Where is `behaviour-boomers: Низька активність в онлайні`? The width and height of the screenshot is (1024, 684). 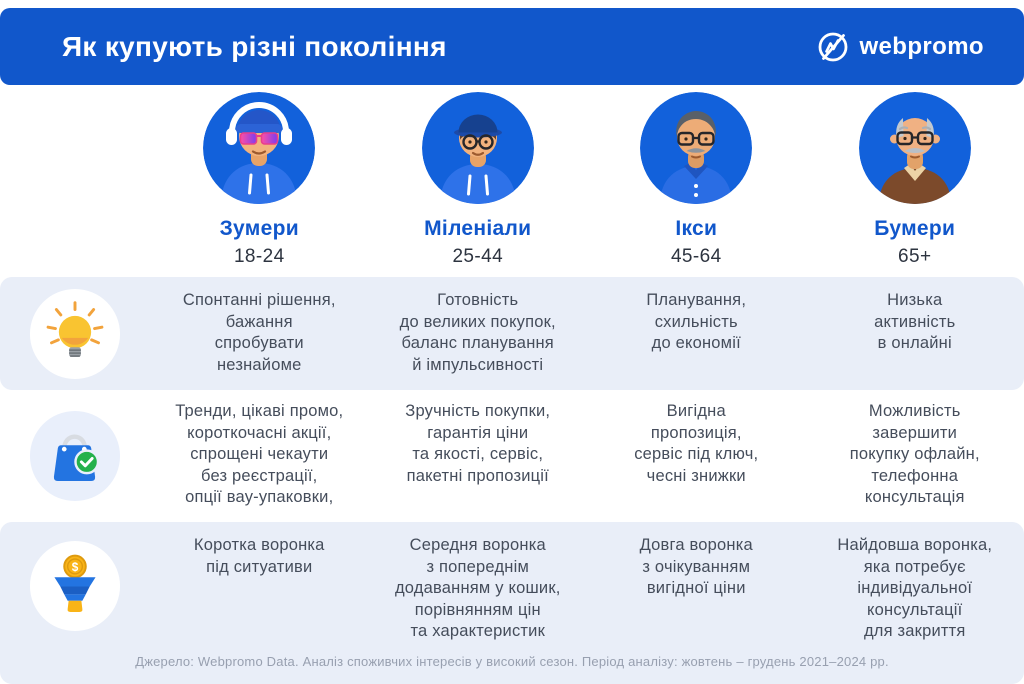
behaviour-boomers: Низька активність в онлайні is located at coordinates (915, 321).